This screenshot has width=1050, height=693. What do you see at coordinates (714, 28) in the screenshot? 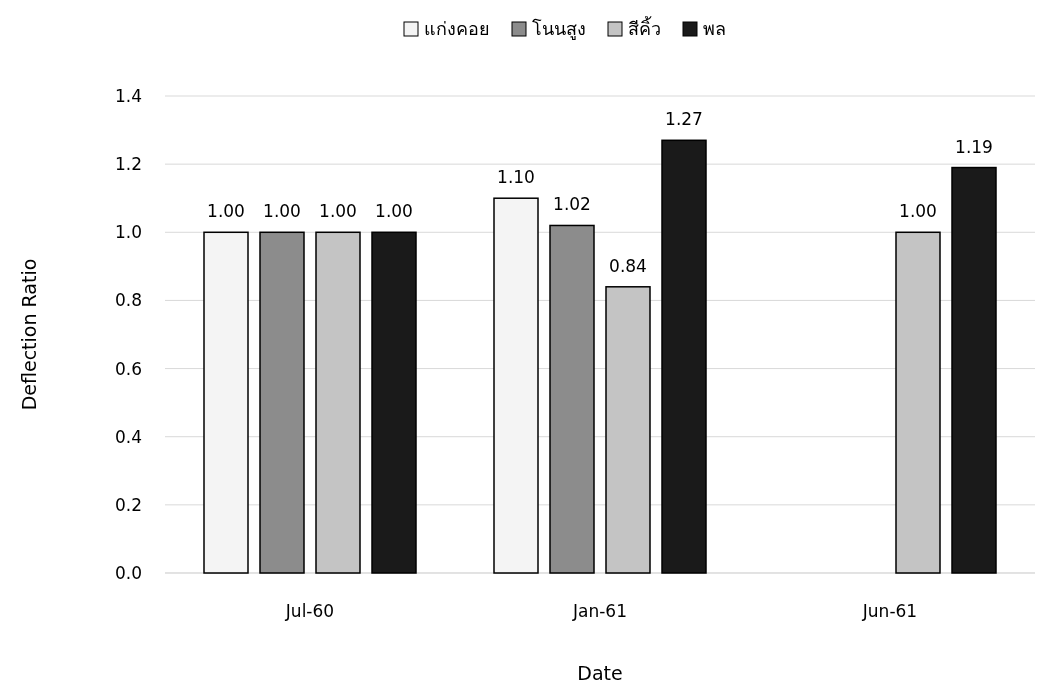
I see `legend-label: พล` at bounding box center [714, 28].